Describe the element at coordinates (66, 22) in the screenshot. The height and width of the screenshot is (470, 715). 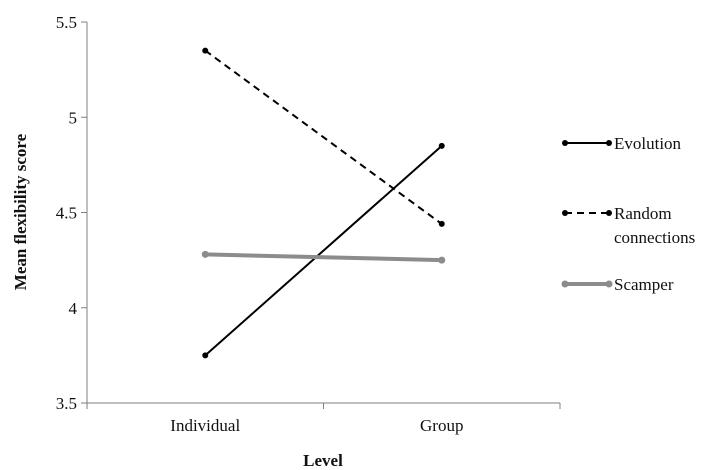
I see `y-tick-label: 5.5` at that location.